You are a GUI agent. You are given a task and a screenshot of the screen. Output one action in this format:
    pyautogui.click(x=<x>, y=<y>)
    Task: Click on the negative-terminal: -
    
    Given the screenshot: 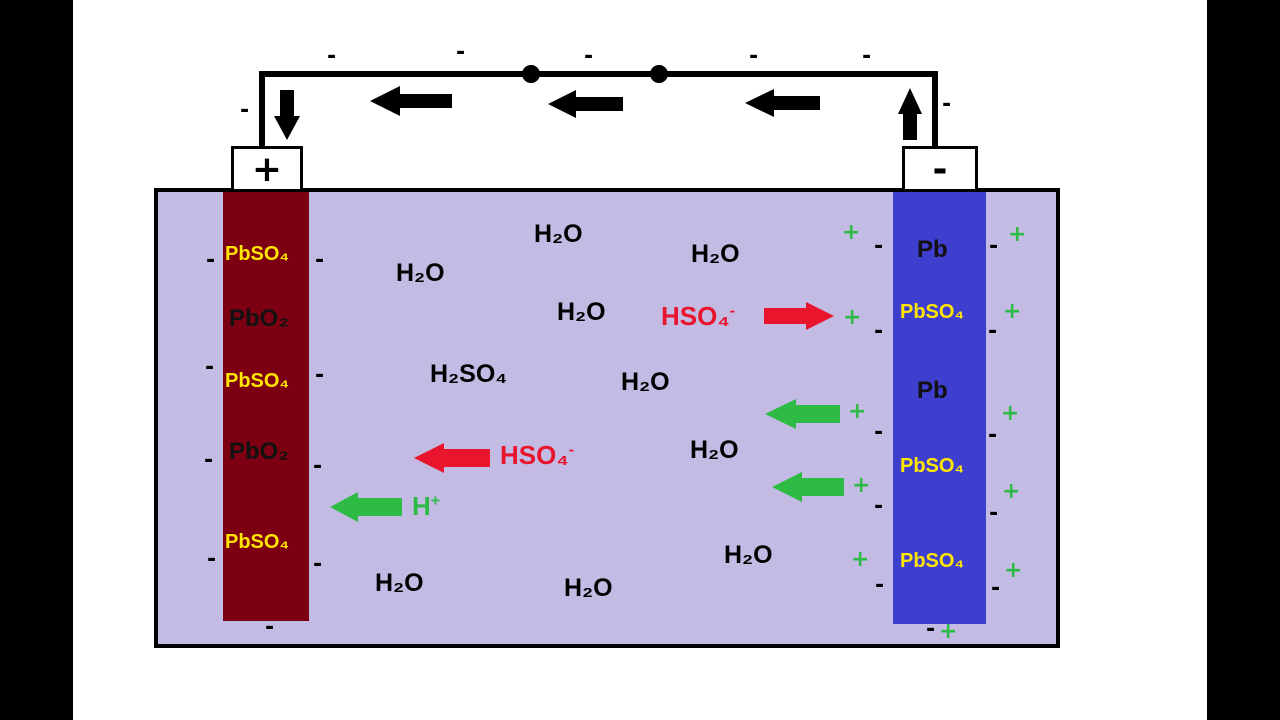 What is the action you would take?
    pyautogui.click(x=940, y=169)
    